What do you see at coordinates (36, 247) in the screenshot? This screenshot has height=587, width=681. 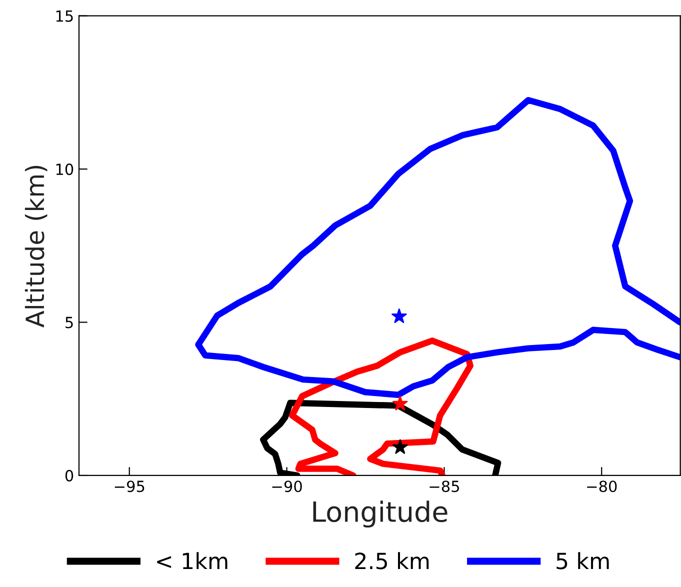 I see `y-axis-title: Altitude (km)` at bounding box center [36, 247].